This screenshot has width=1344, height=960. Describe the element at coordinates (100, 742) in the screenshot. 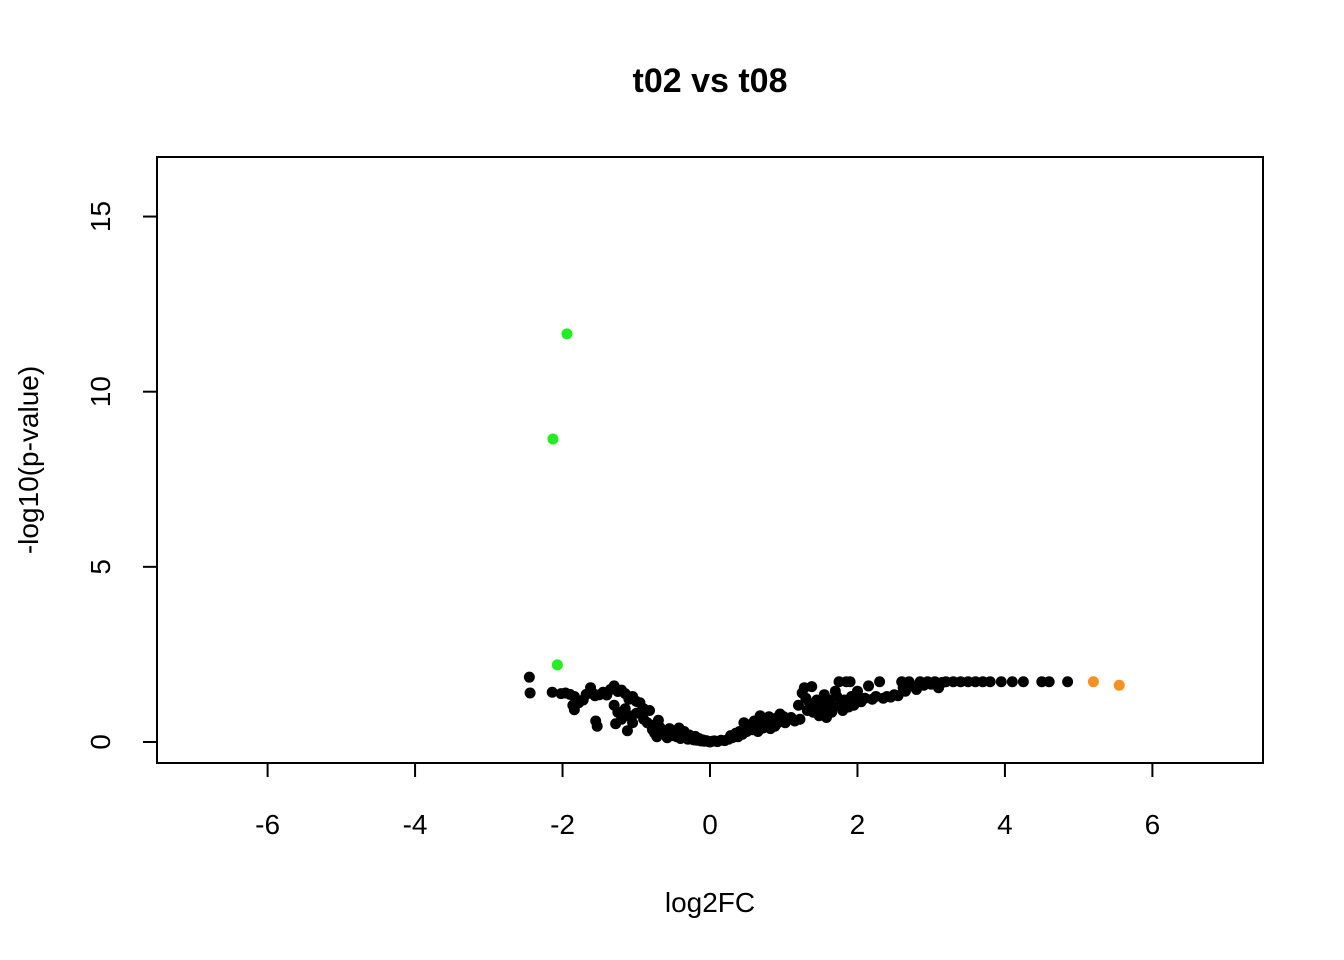

I see `y-tick-label: 0` at that location.